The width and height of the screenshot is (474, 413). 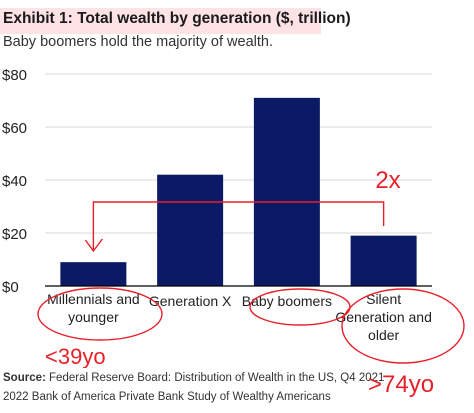 I want to click on y-tick-label: $60, so click(x=14, y=128).